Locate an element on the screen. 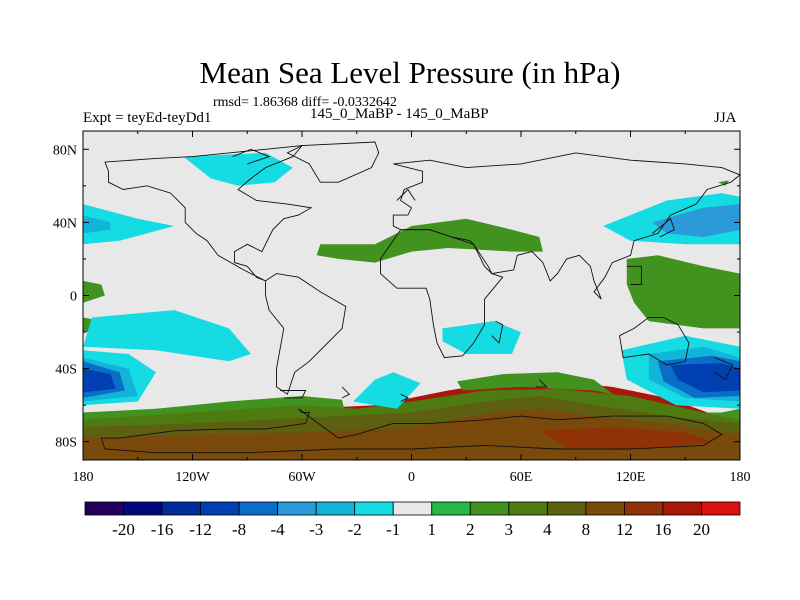 This screenshot has height=600, width=800. colorbar-label: -12 is located at coordinates (200, 529).